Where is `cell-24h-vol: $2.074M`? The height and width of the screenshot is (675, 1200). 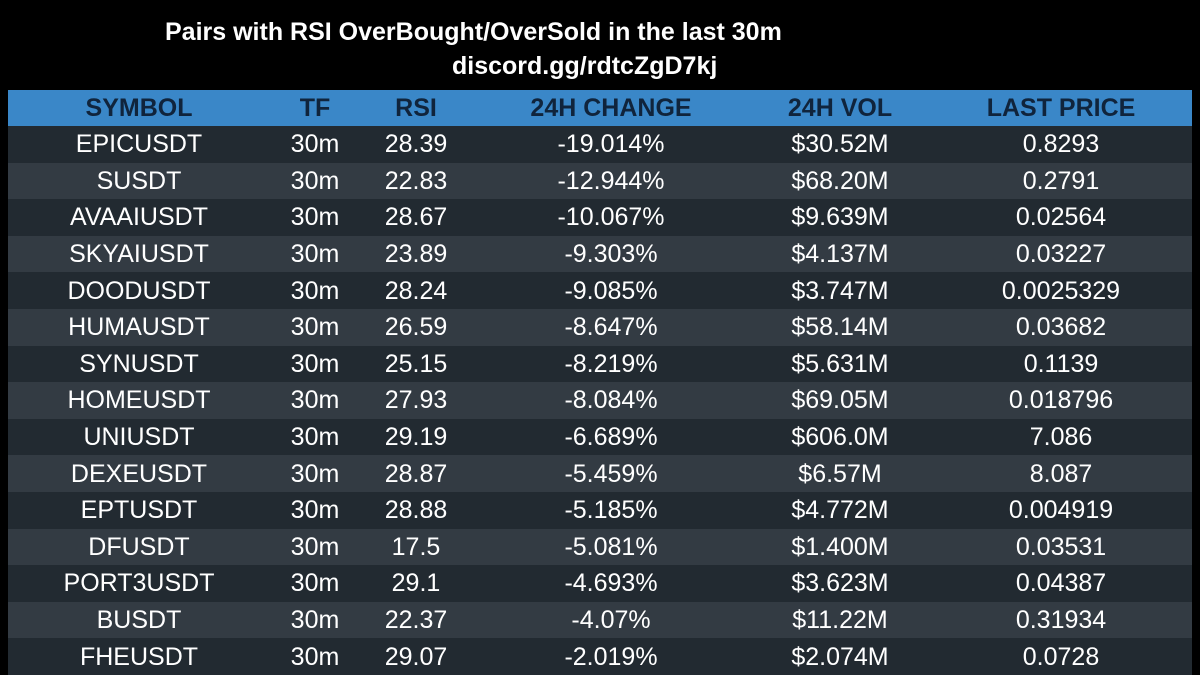 cell-24h-vol: $2.074M is located at coordinates (840, 656).